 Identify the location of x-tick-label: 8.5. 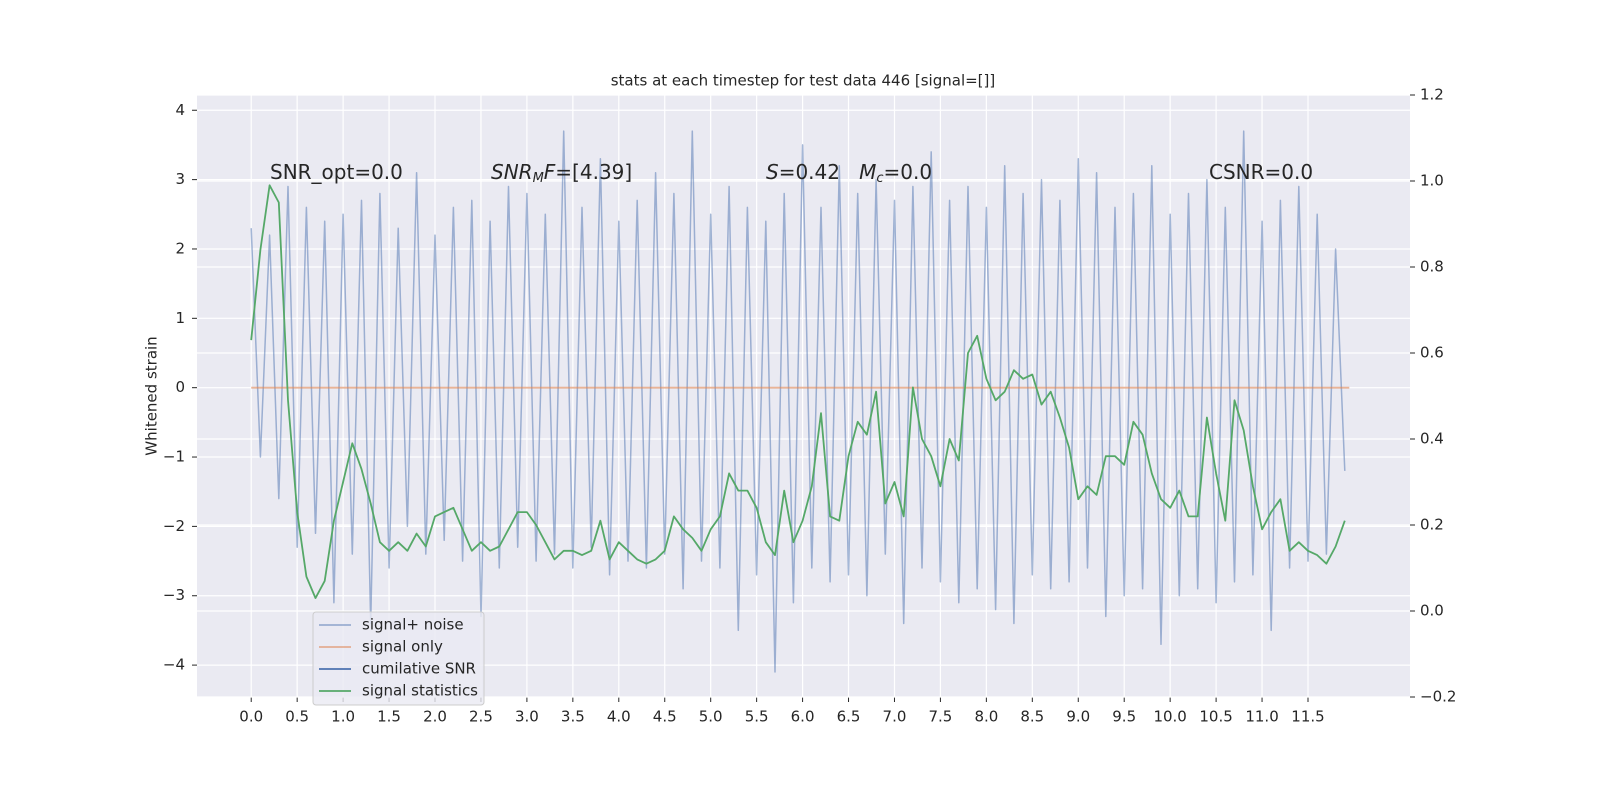
(1032, 717).